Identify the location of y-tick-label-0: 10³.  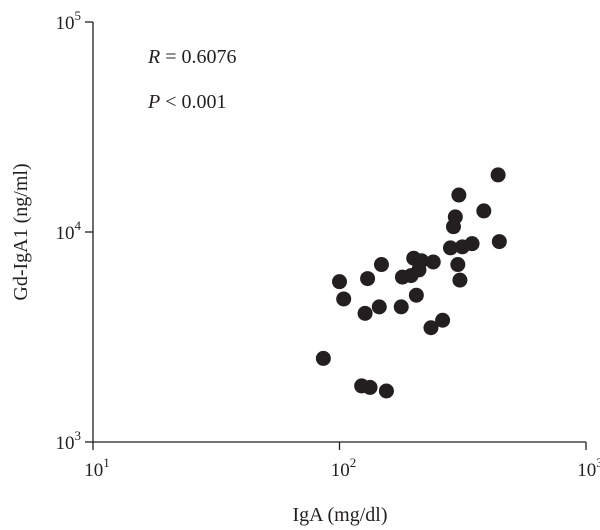
(69, 441).